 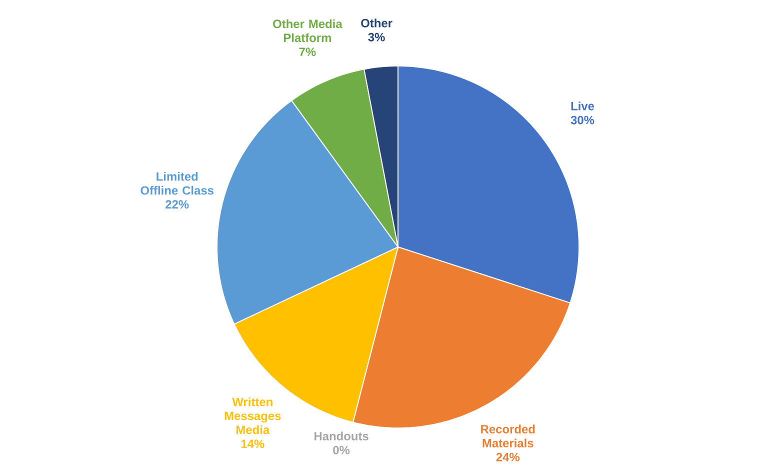 What do you see at coordinates (307, 52) in the screenshot?
I see `data-label: 7%` at bounding box center [307, 52].